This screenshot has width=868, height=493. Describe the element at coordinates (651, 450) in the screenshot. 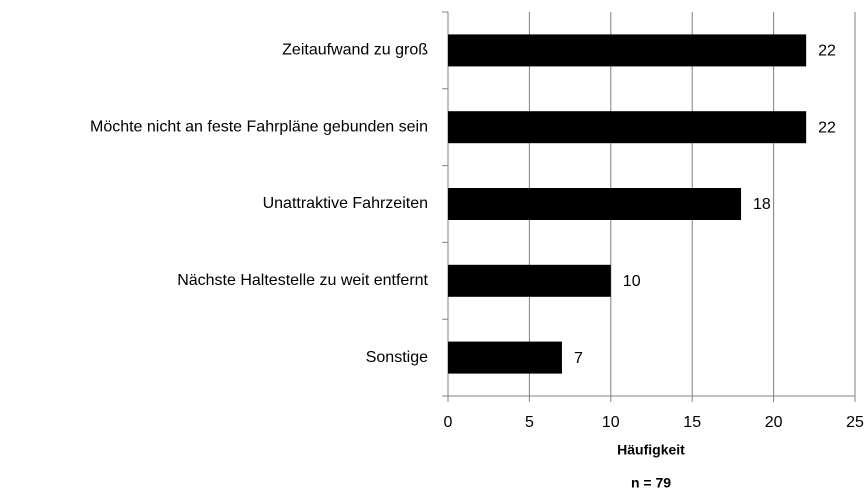

I see `x-axis-label: Häufigkeit` at that location.